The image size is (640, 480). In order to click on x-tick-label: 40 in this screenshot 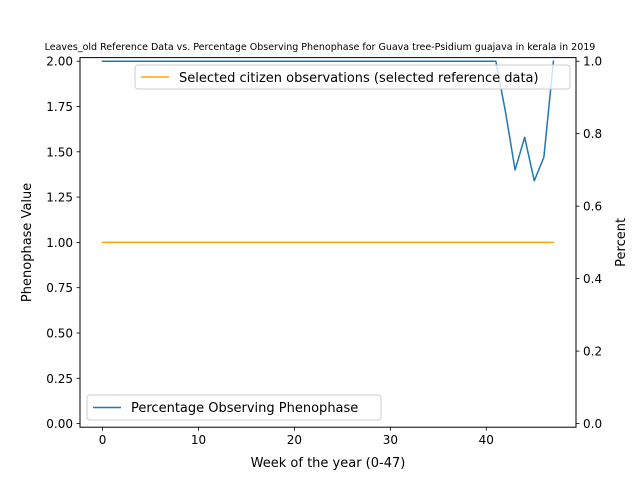, I will do `click(486, 440)`.